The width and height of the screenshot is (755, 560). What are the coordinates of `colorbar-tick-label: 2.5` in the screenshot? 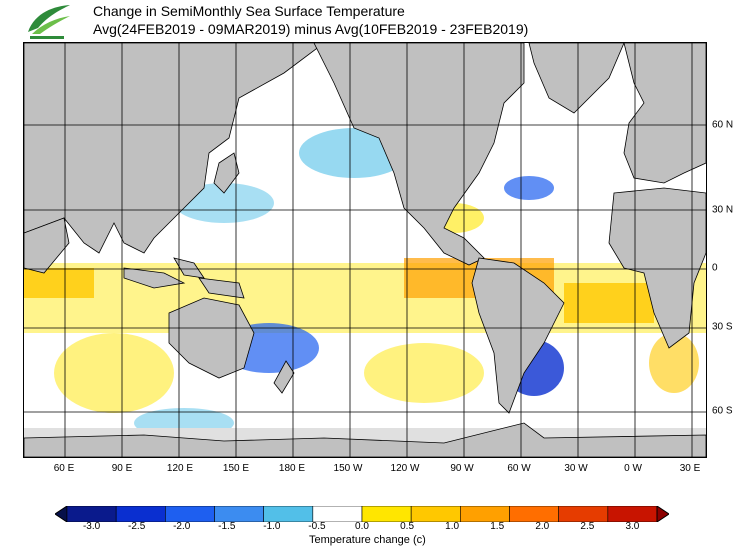 It's located at (587, 526).